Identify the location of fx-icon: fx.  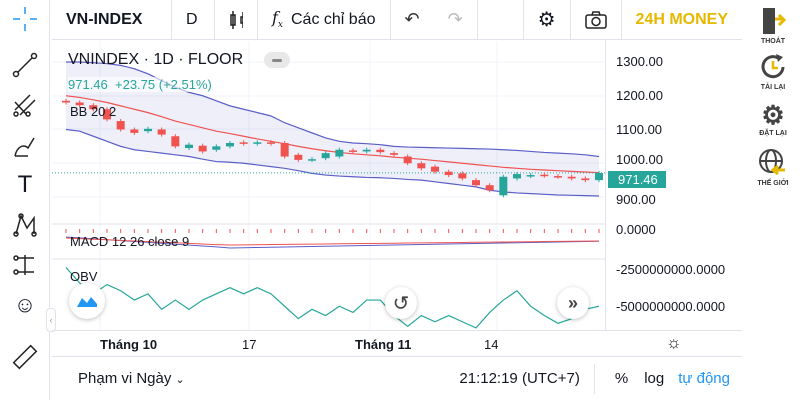
(277, 19).